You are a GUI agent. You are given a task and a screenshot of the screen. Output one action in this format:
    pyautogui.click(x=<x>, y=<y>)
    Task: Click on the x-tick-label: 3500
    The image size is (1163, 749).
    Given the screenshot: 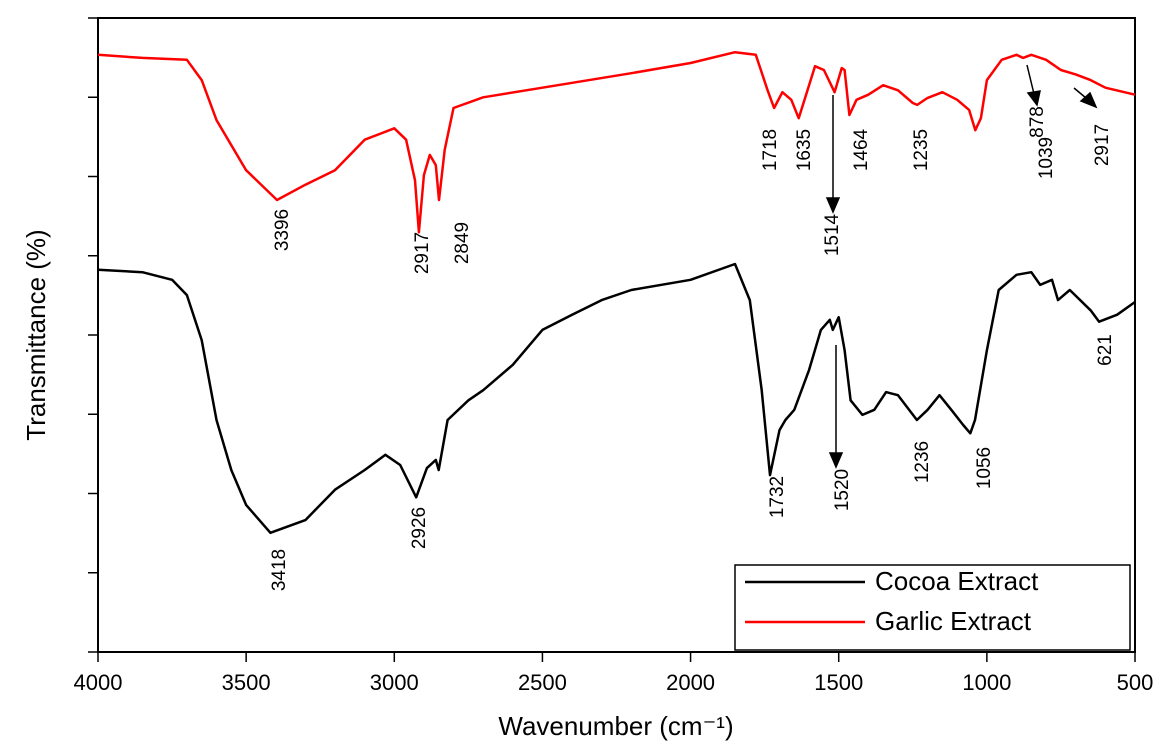 What is the action you would take?
    pyautogui.click(x=246, y=682)
    